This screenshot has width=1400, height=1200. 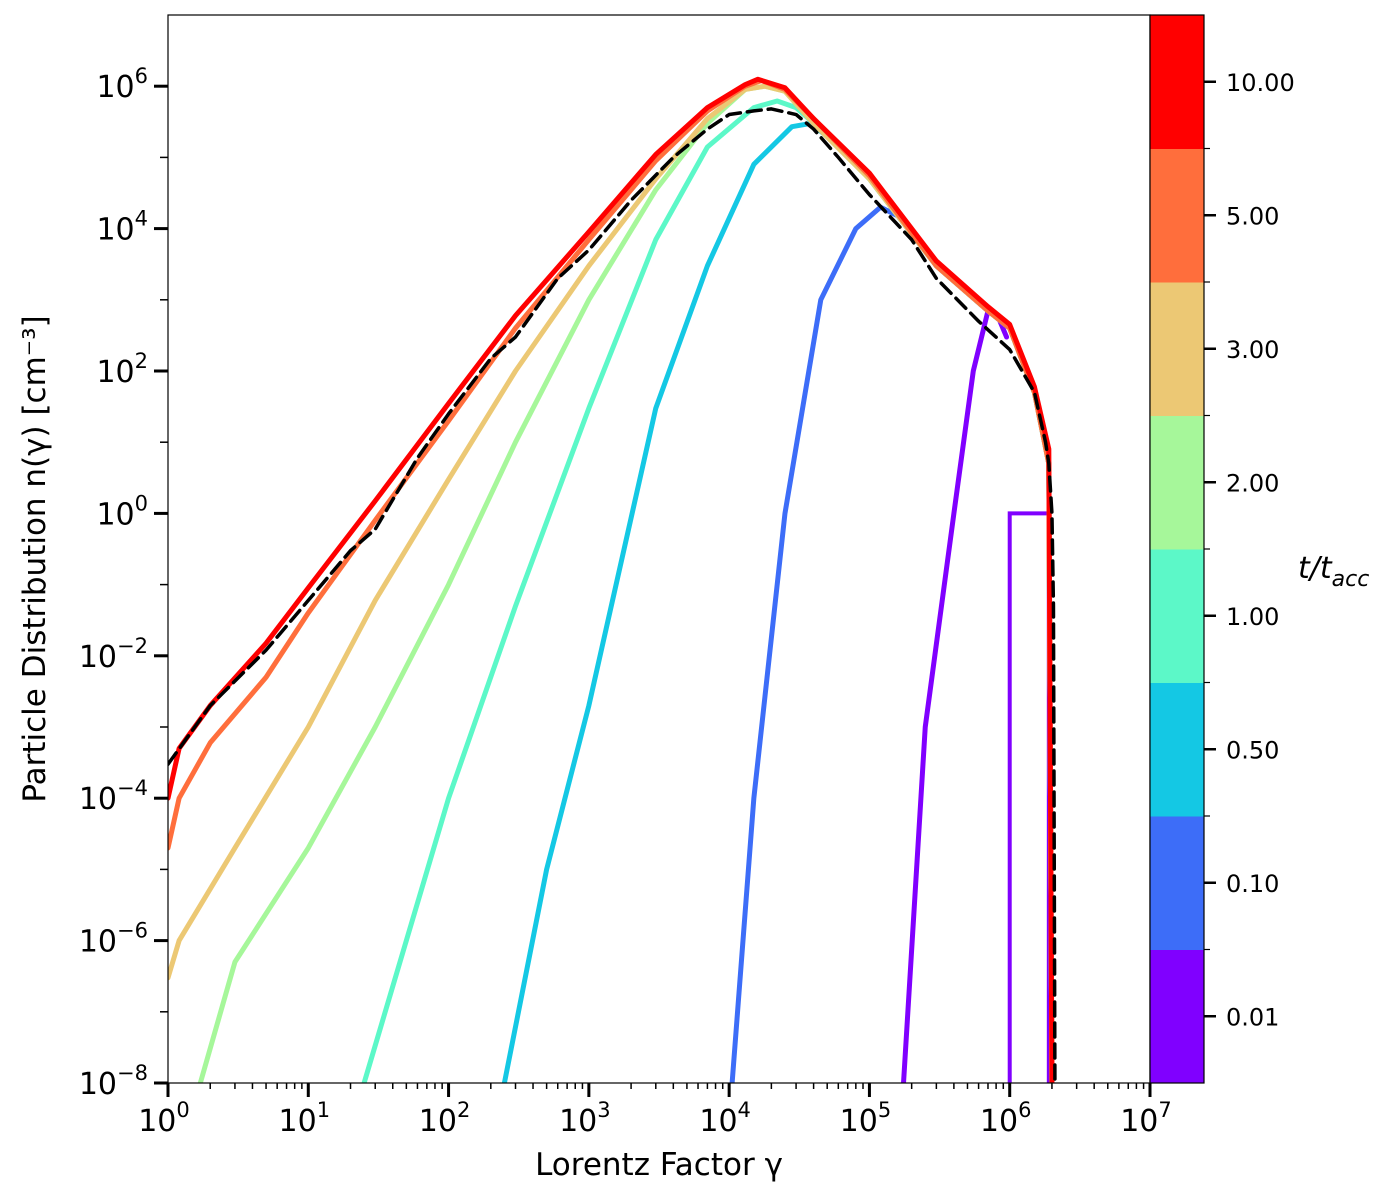 I want to click on y-tick-label: 10⁻⁴, so click(x=113, y=796).